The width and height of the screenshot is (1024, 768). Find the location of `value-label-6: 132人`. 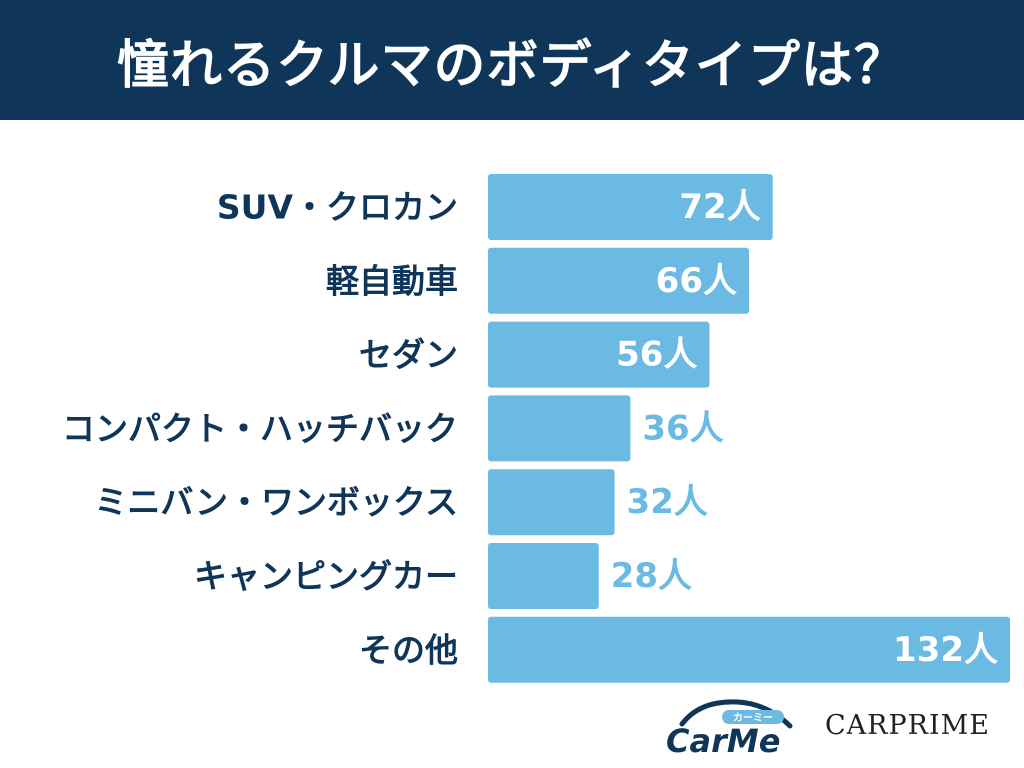

value-label-6: 132人 is located at coordinates (945, 650).